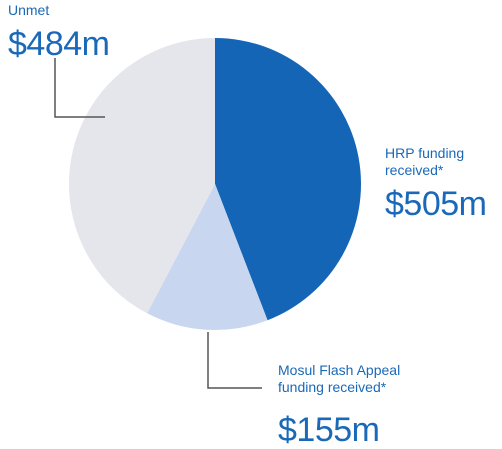 This screenshot has height=449, width=502. What do you see at coordinates (425, 161) in the screenshot?
I see `slice-label: HRP funding received*` at bounding box center [425, 161].